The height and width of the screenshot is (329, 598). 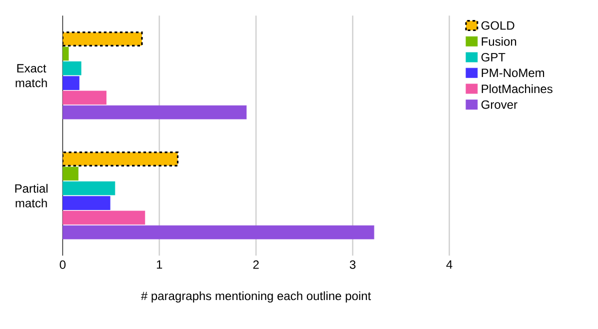 What do you see at coordinates (31, 196) in the screenshot?
I see `y-tick-label: Partial match` at bounding box center [31, 196].